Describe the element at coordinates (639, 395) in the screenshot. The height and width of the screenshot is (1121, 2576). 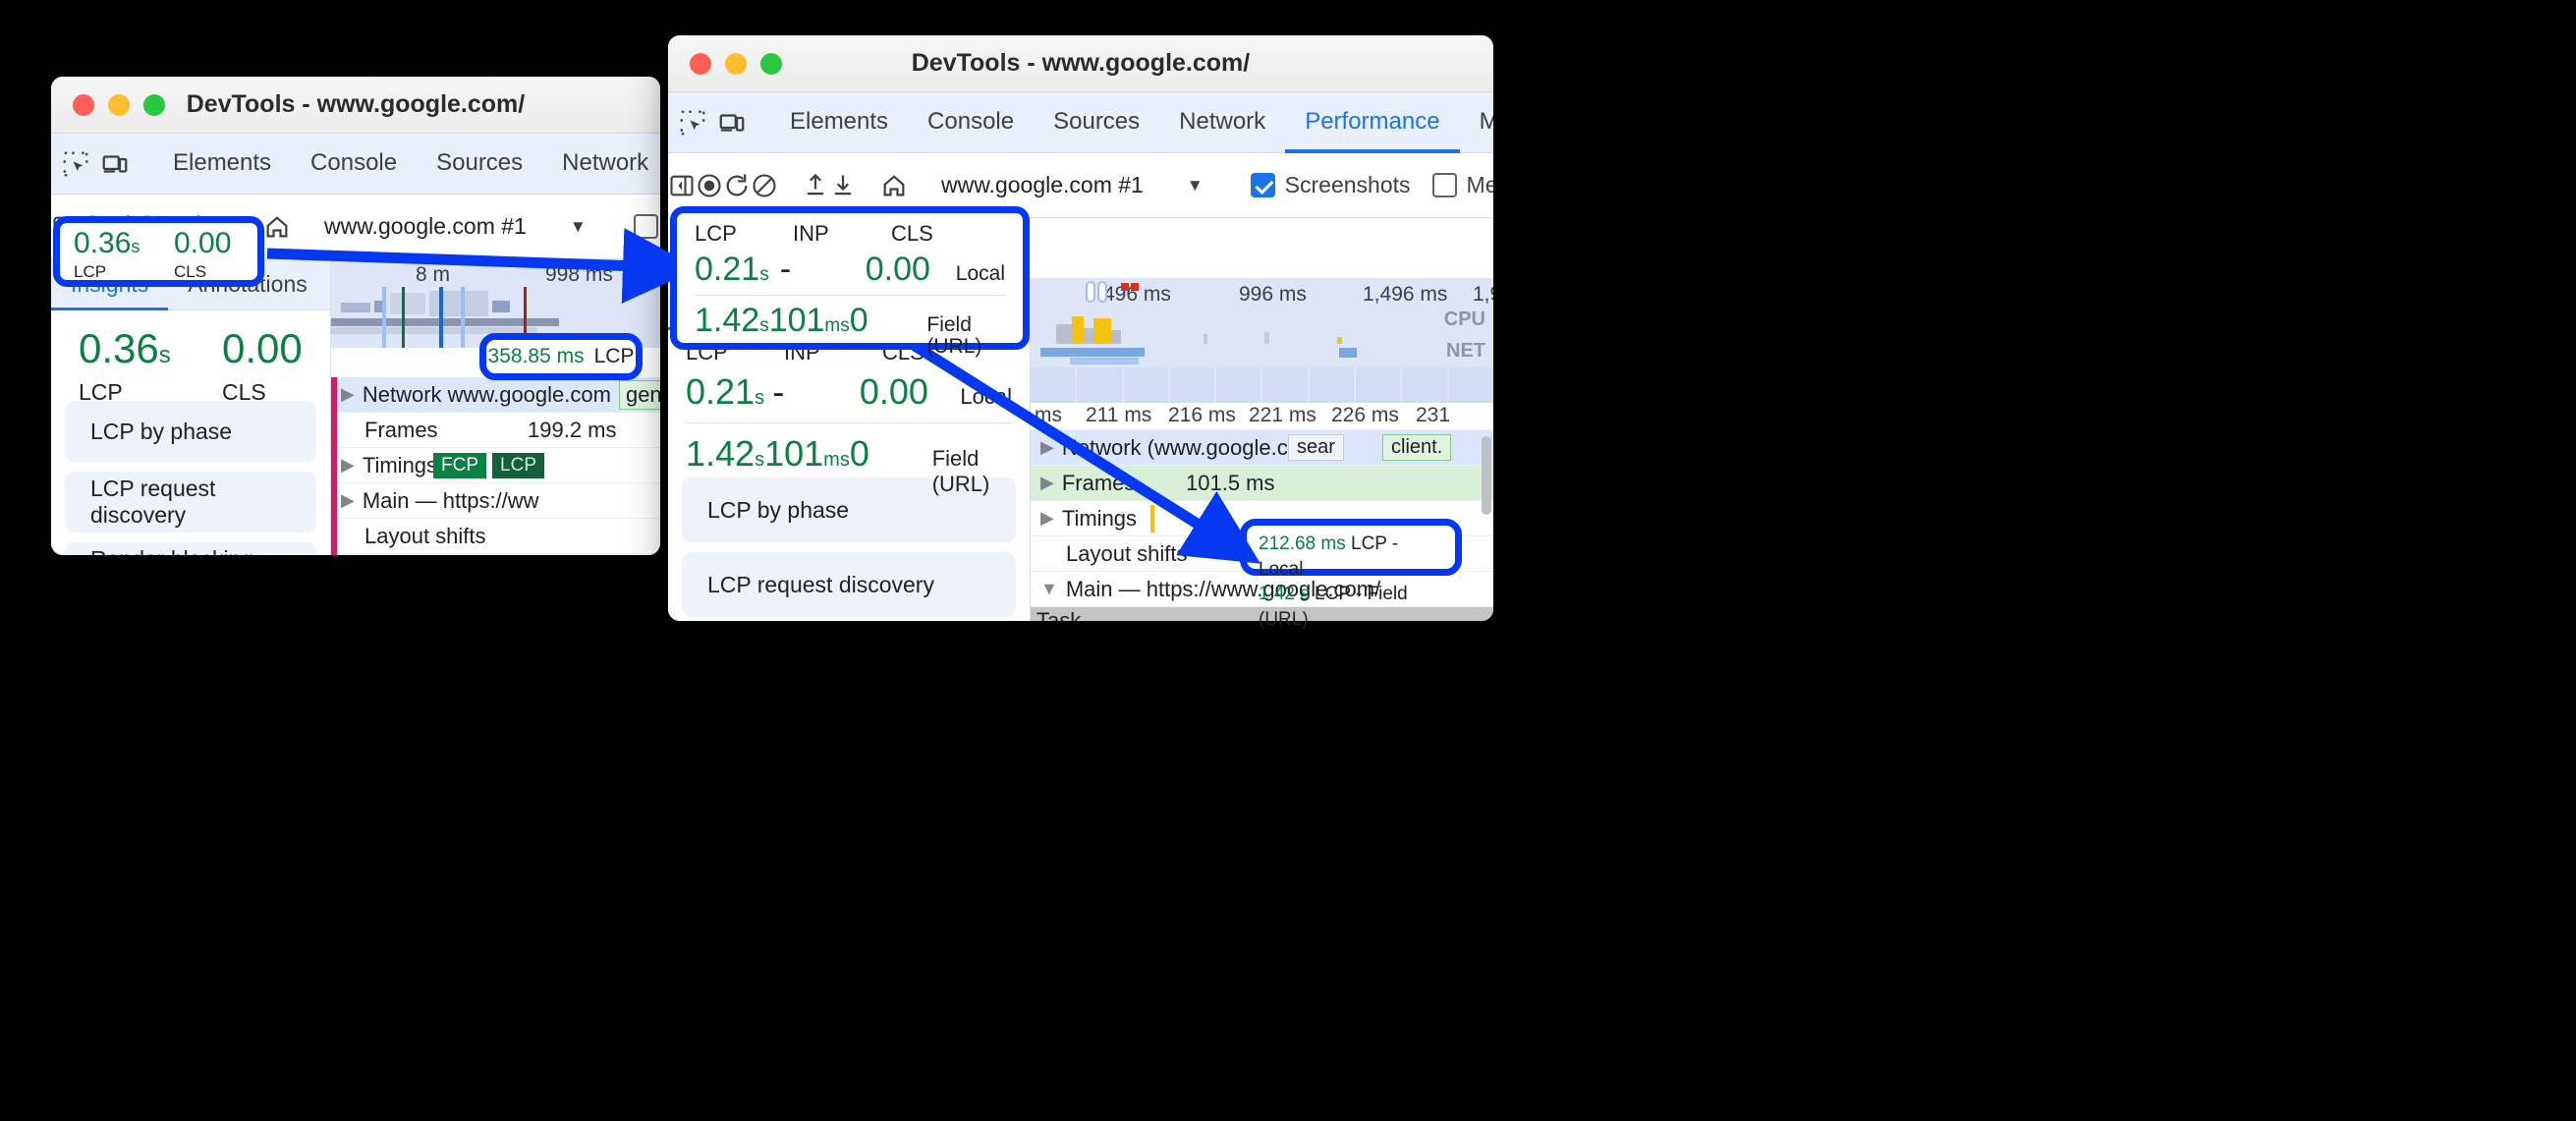
I see `network-request-chip: gen_204 (www.goo` at that location.